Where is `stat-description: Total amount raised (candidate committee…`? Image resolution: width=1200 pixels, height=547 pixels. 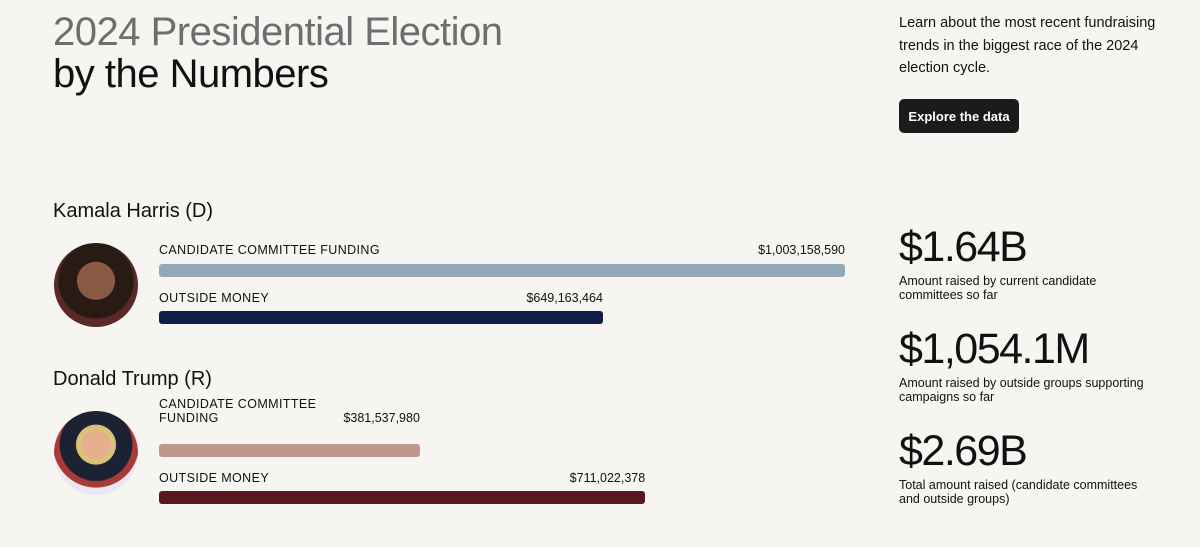 stat-description: Total amount raised (candidate committee… is located at coordinates (1018, 492).